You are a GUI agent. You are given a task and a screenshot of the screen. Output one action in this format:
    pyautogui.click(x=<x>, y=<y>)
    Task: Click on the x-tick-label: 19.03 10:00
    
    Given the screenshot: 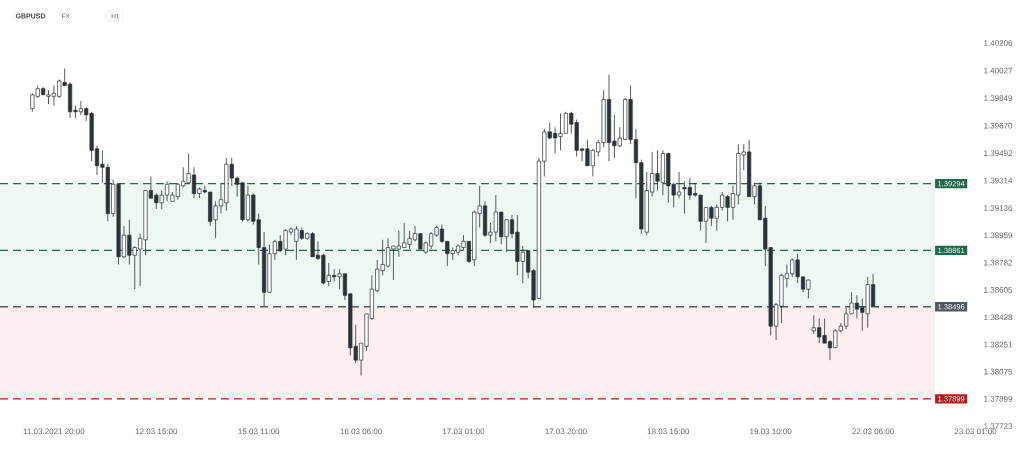 What is the action you would take?
    pyautogui.click(x=771, y=431)
    